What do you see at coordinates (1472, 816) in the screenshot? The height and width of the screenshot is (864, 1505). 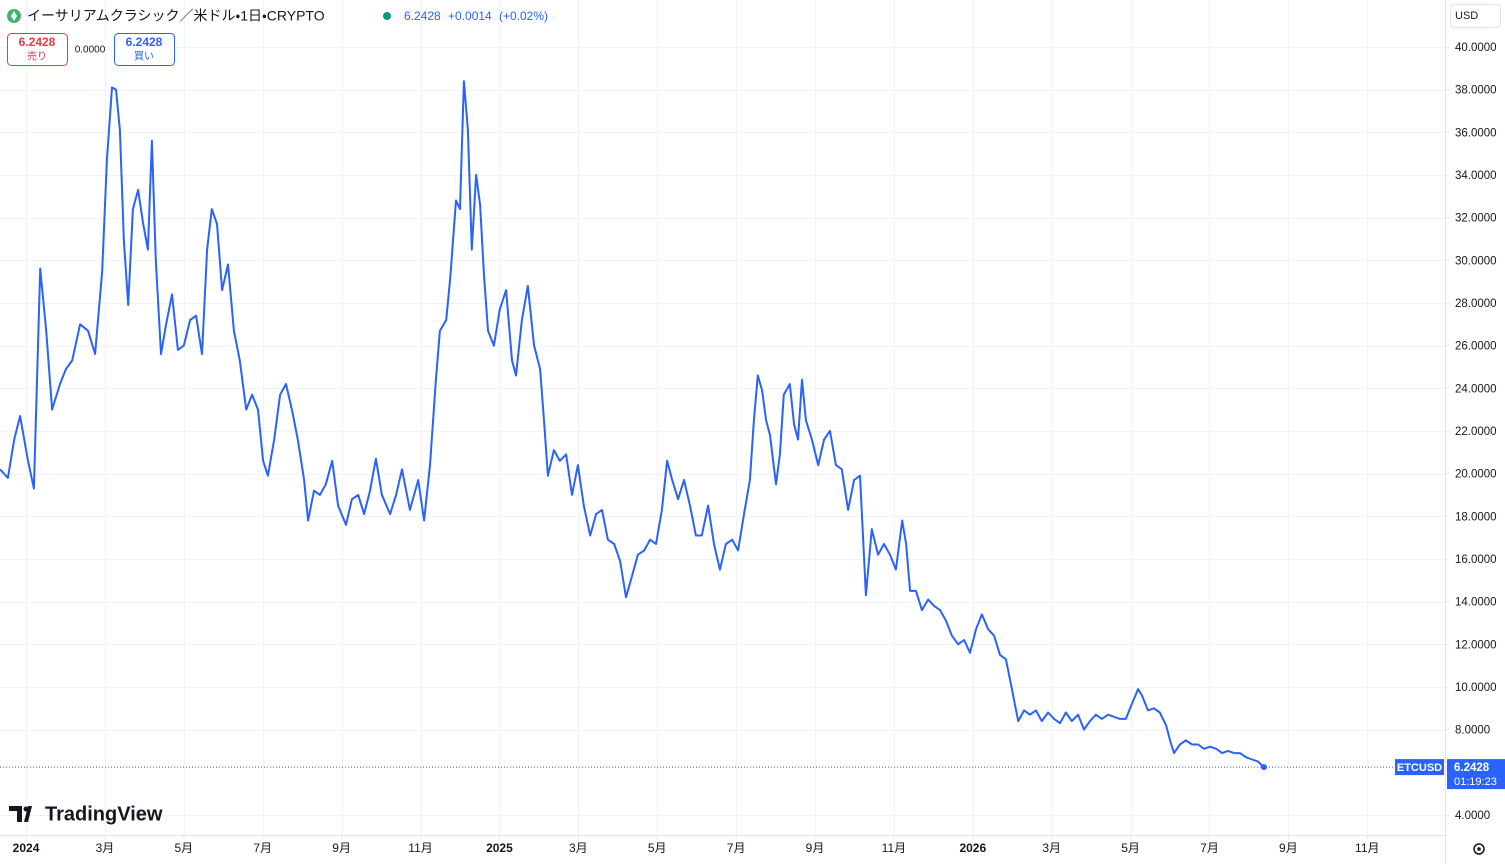 I see `y-tick-label: 4.0000` at bounding box center [1472, 816].